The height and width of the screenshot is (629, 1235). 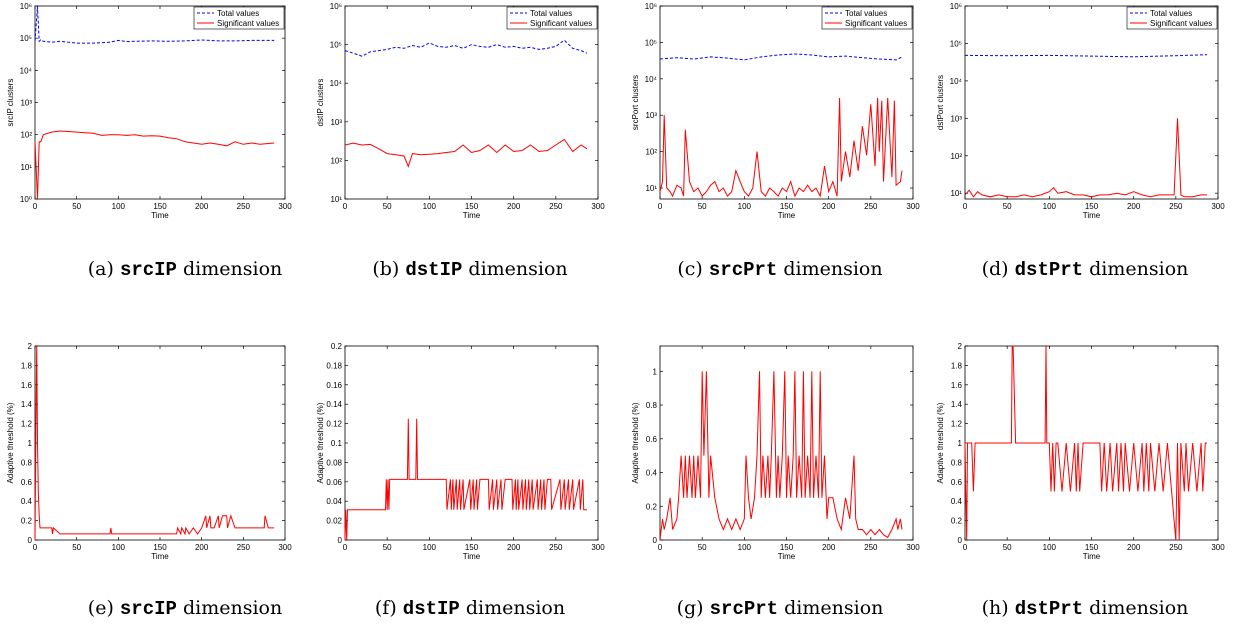 I want to click on caption-letter: (a), so click(x=100, y=269).